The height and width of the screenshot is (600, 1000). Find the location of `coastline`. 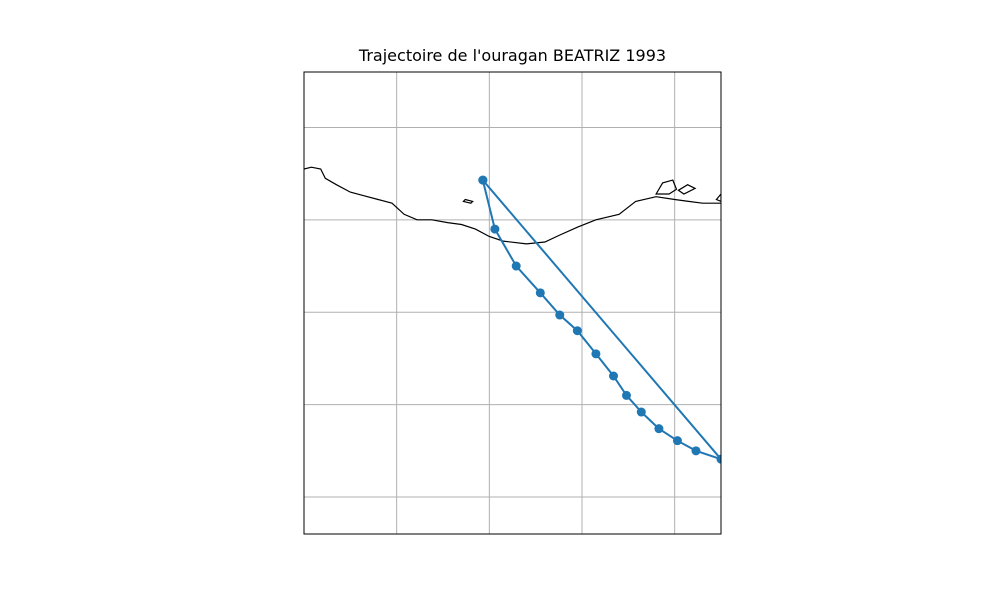

coastline is located at coordinates (512, 205).